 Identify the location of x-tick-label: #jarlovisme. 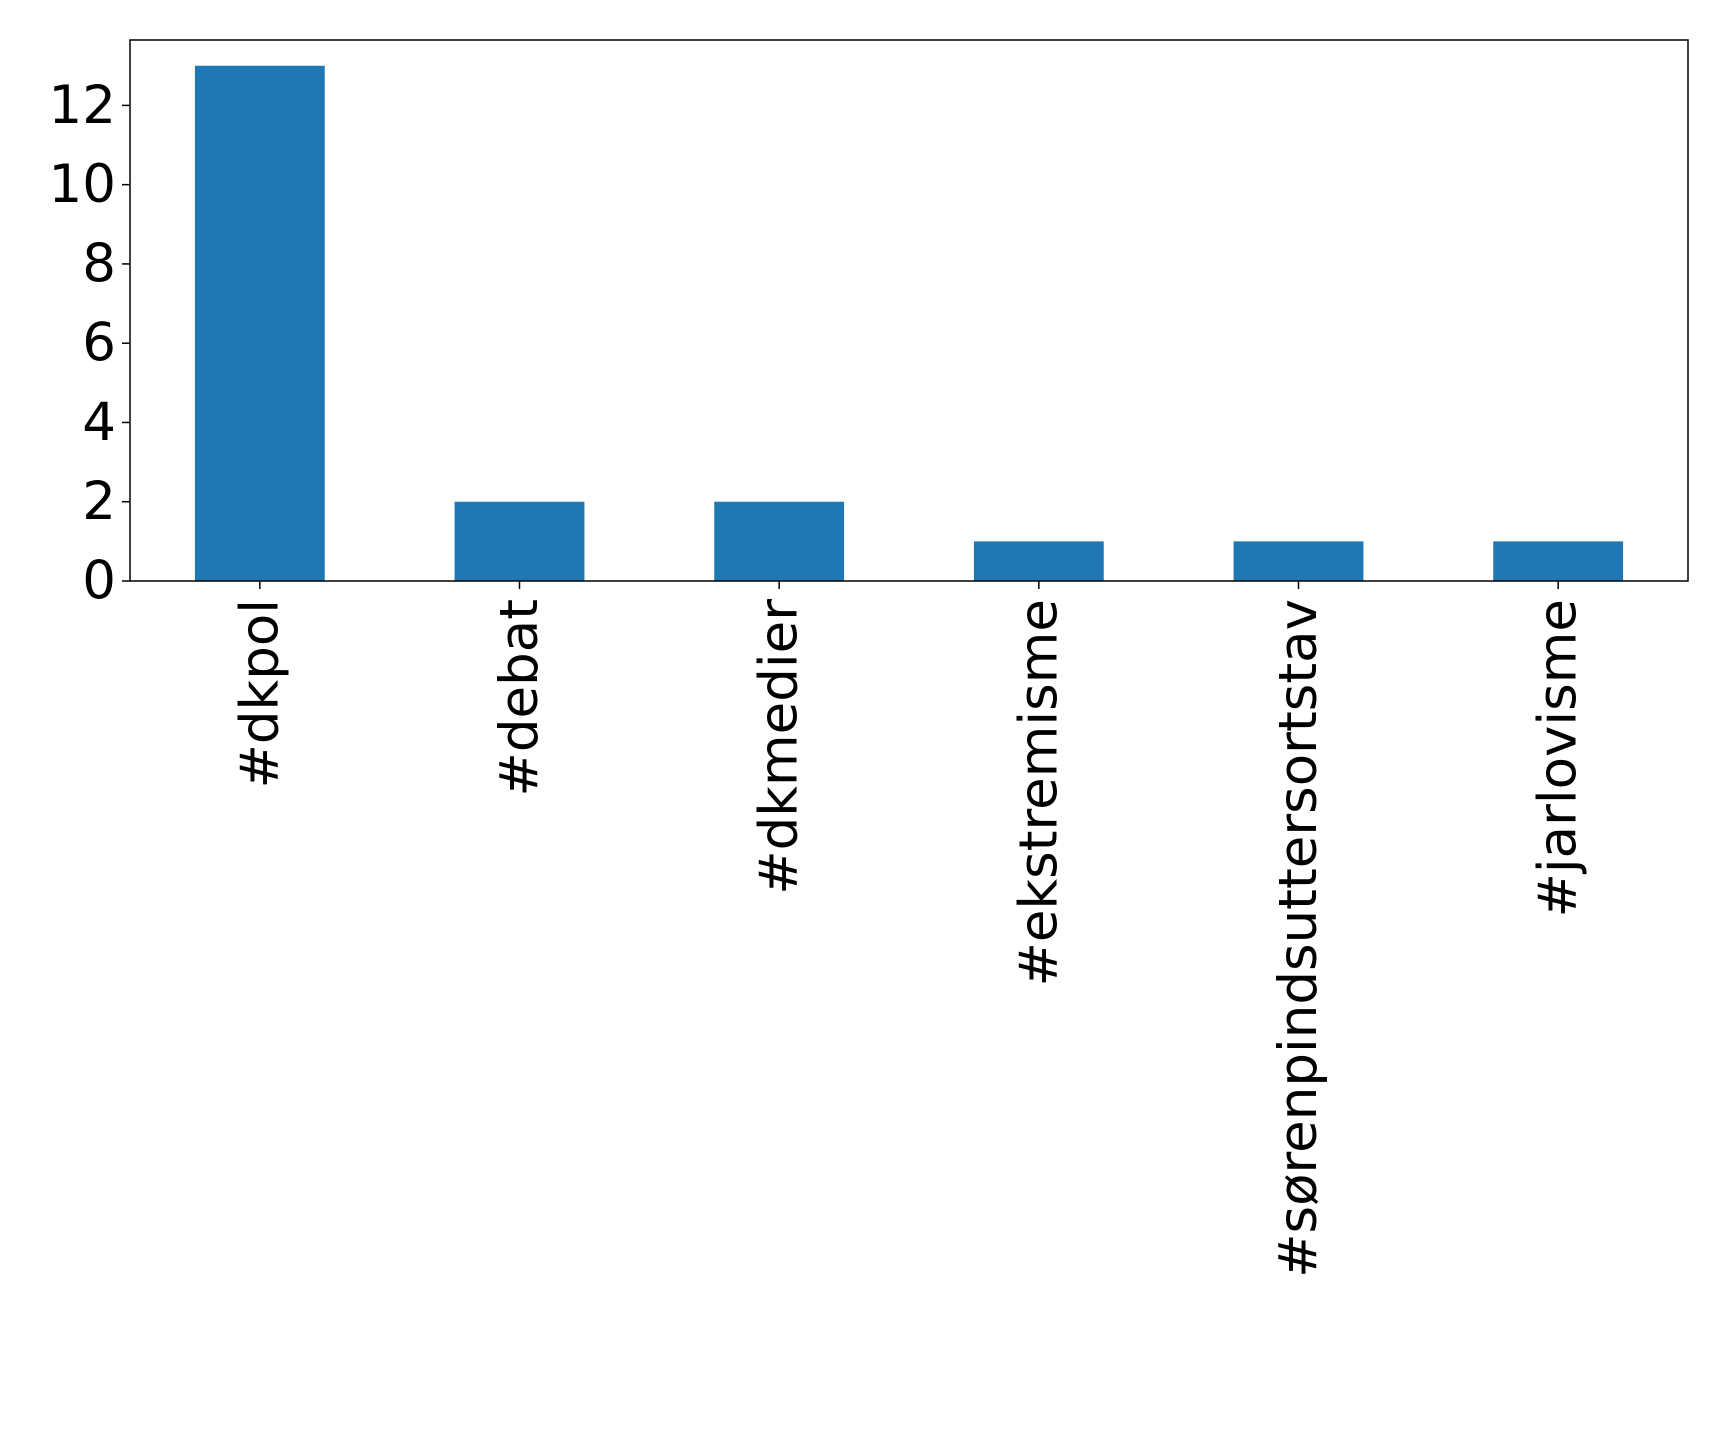
(1558, 758).